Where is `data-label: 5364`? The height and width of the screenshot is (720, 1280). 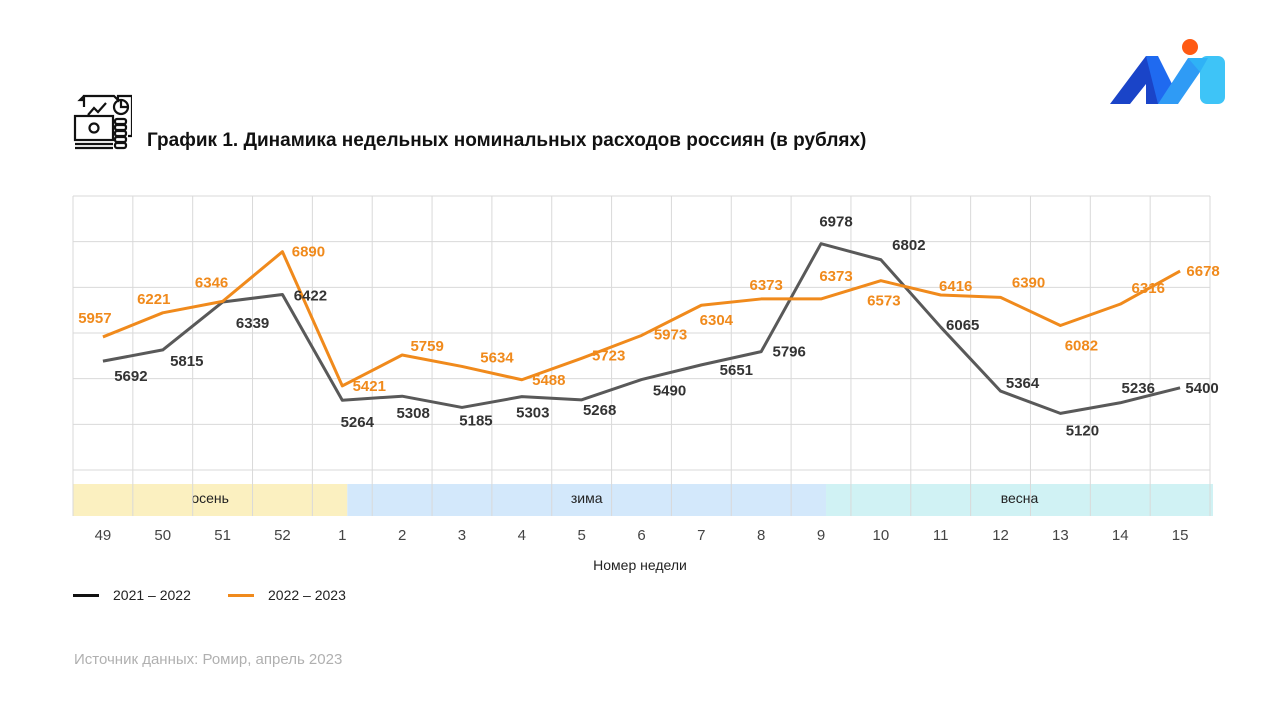
data-label: 5364 is located at coordinates (1023, 383).